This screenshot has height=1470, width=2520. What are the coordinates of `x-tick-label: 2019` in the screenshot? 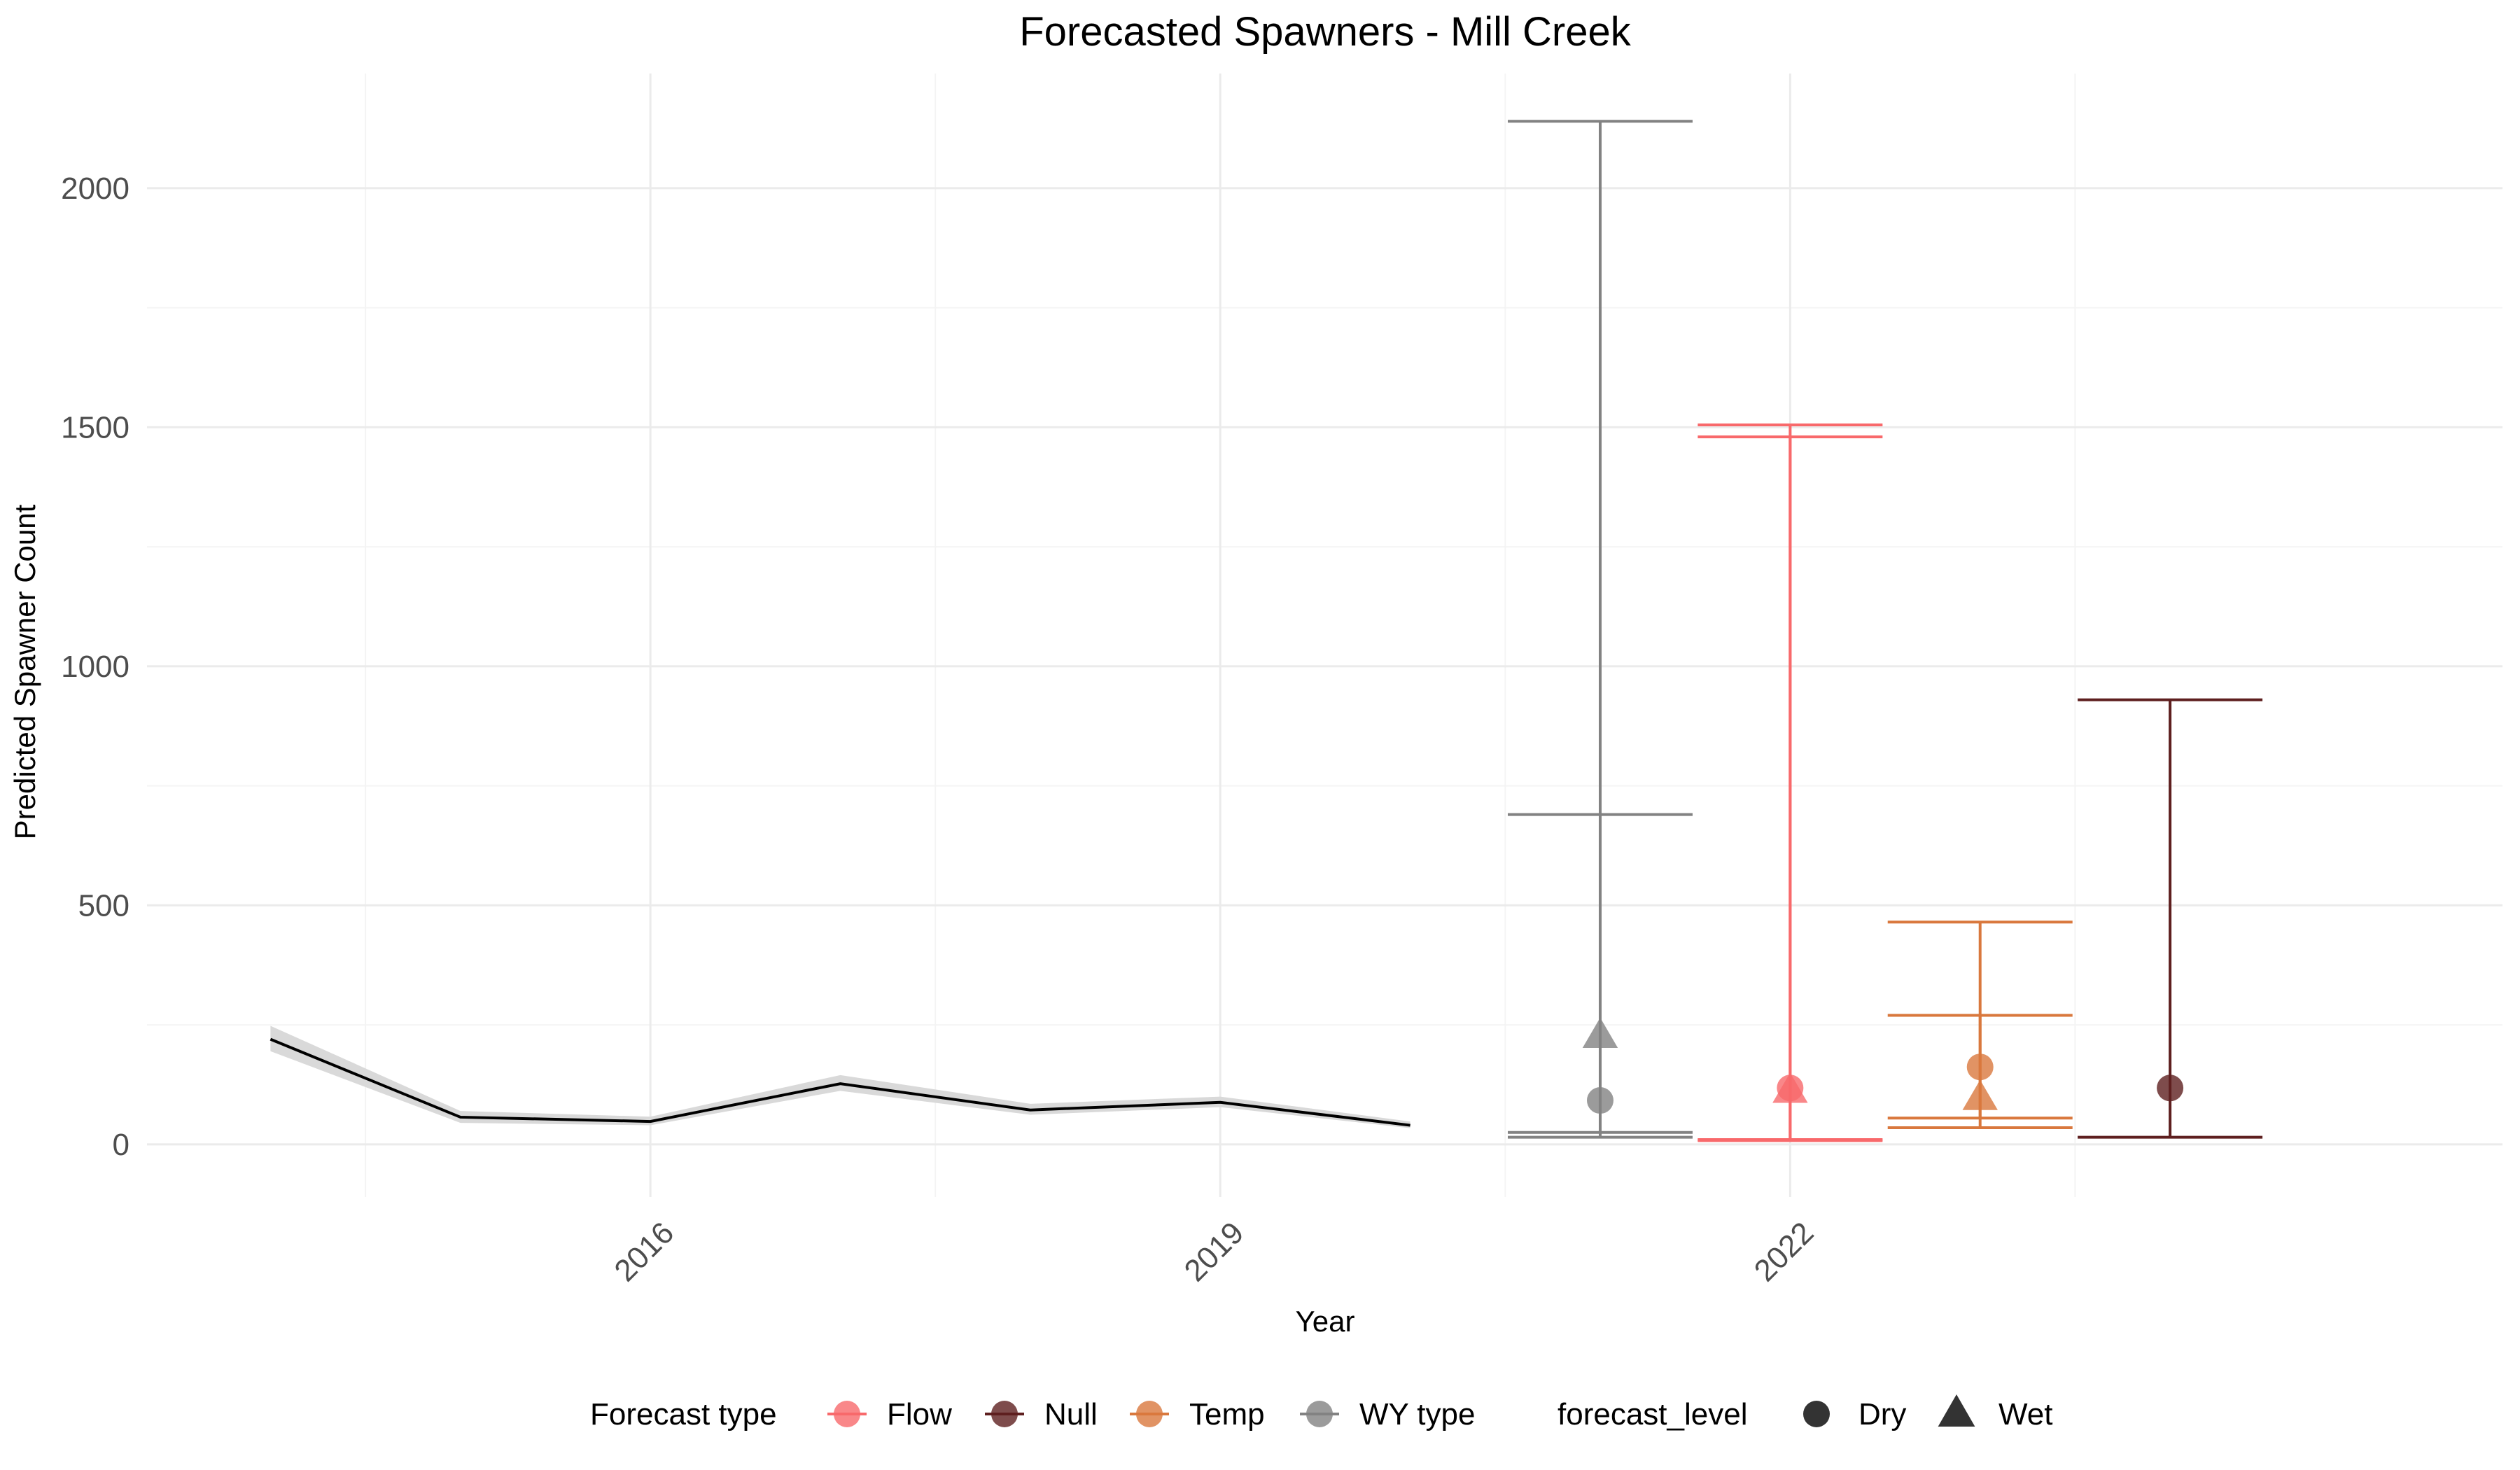 It's located at (1214, 1251).